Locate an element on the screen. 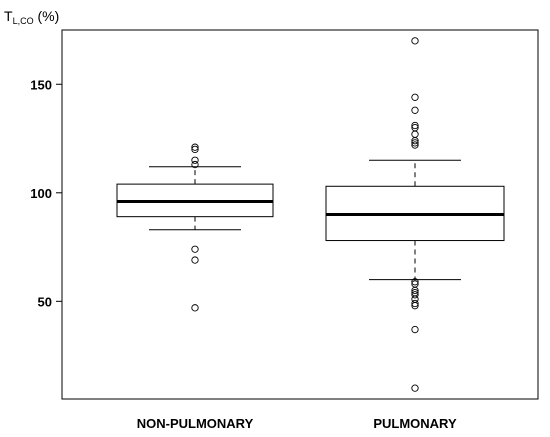 Image resolution: width=550 pixels, height=437 pixels. x-category-label: PULMONARY is located at coordinates (415, 423).